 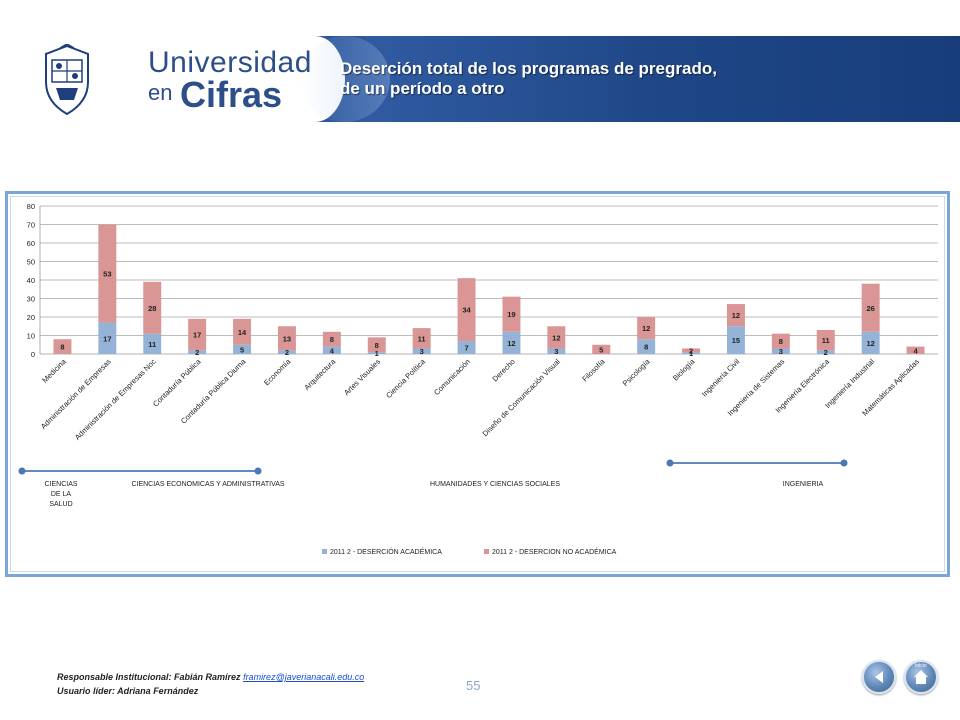 I want to click on y-tick-label: 20, so click(x=31, y=317).